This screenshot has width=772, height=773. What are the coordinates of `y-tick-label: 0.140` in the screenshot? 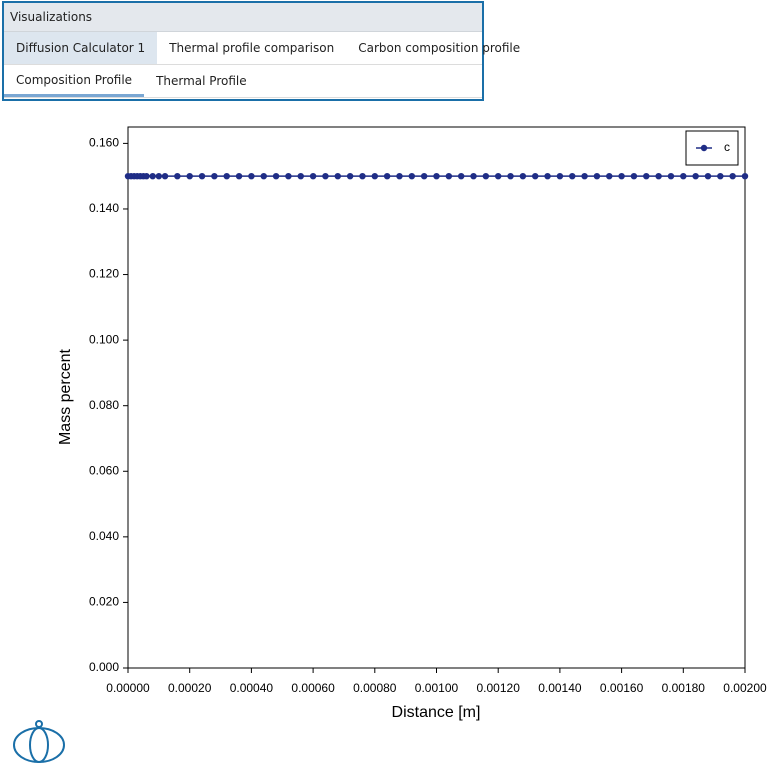 It's located at (104, 208).